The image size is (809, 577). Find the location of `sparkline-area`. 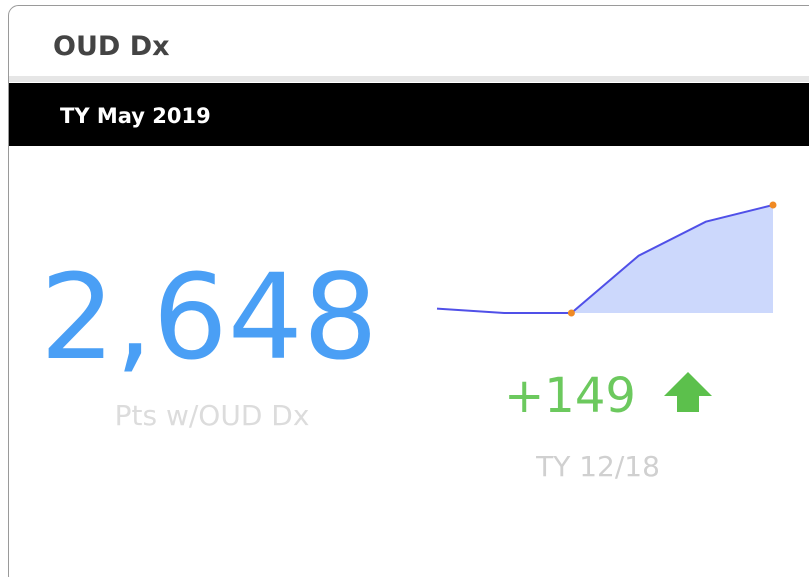

sparkline-area is located at coordinates (672, 259).